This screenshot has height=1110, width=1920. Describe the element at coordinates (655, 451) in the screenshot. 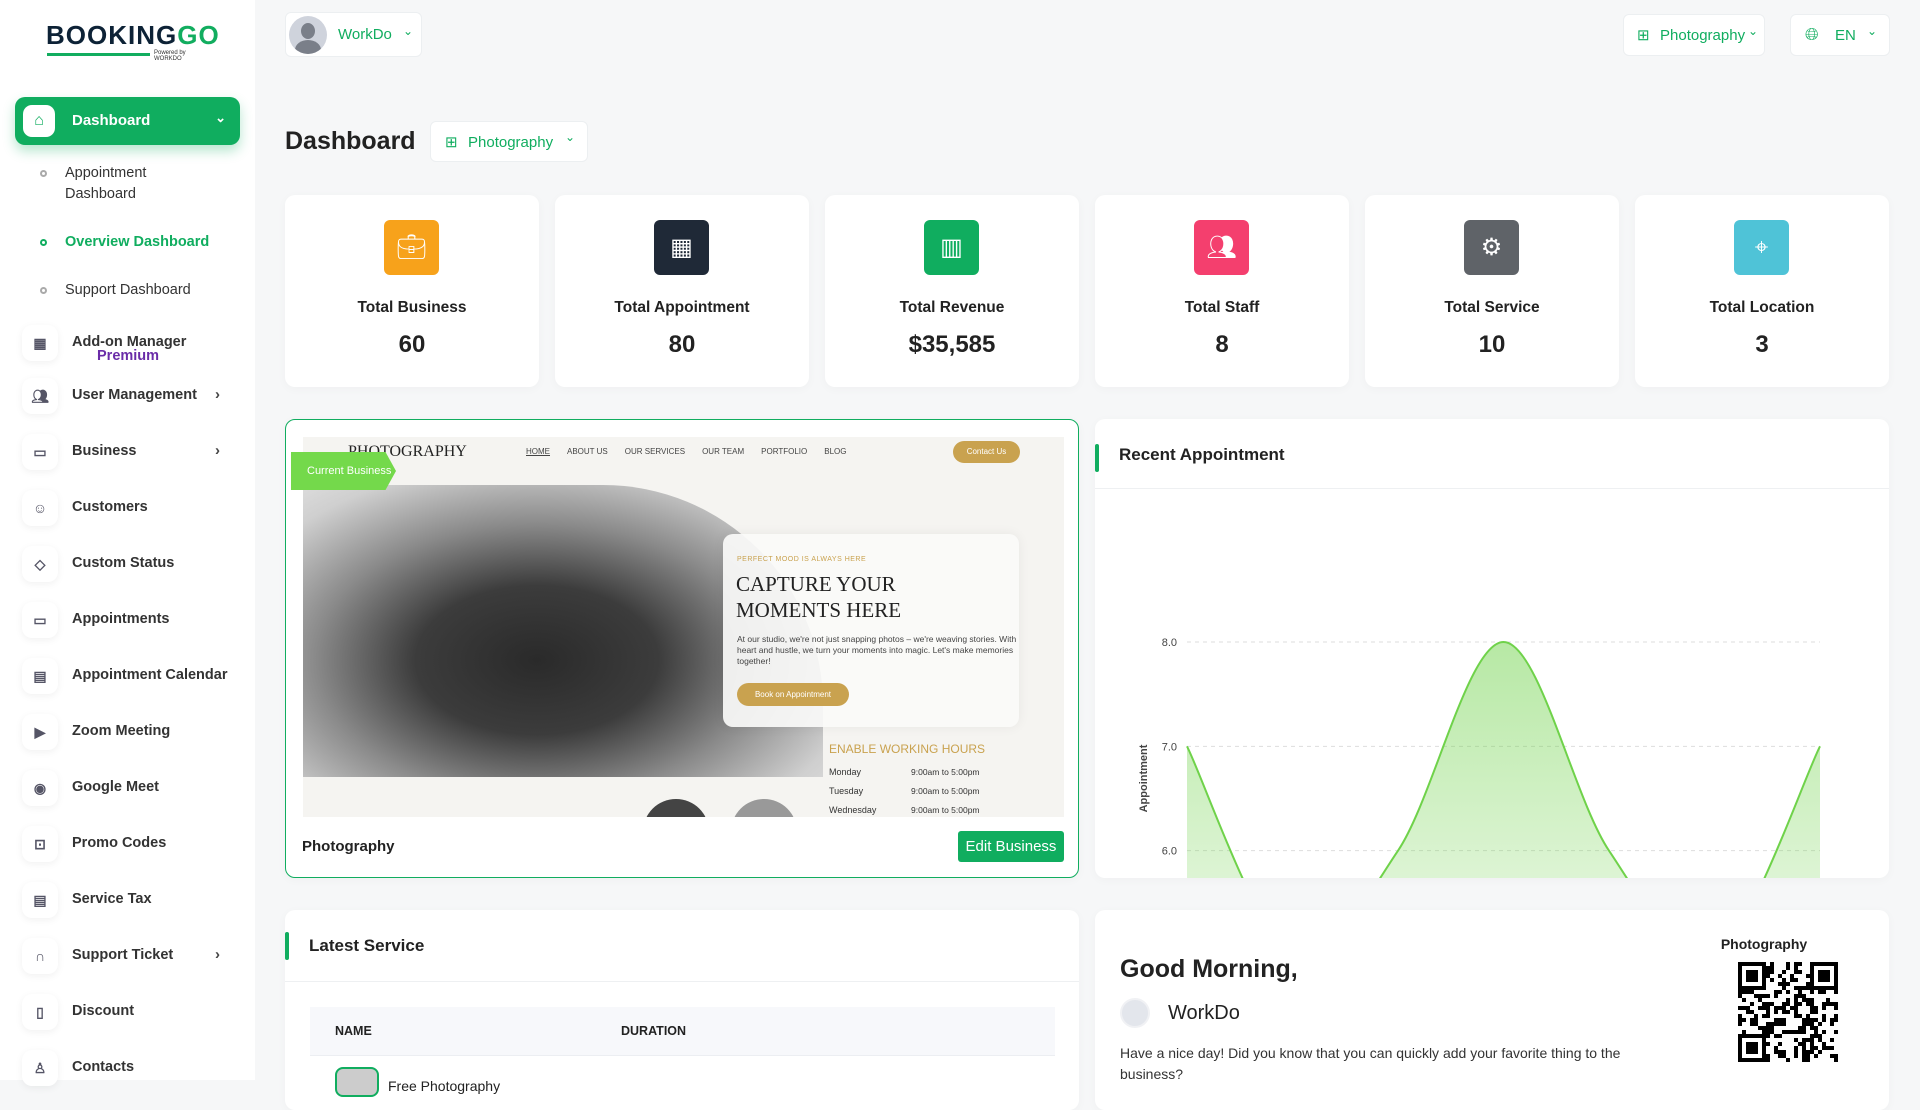

I see `site-nav-link: OUR SERVICES` at that location.